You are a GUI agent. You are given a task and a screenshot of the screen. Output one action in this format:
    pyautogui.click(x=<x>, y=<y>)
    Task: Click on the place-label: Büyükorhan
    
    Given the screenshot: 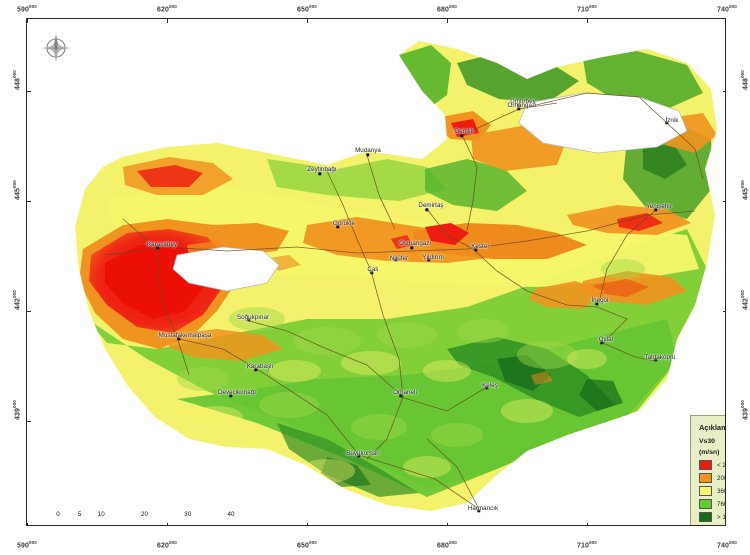 What is the action you would take?
    pyautogui.click(x=363, y=453)
    